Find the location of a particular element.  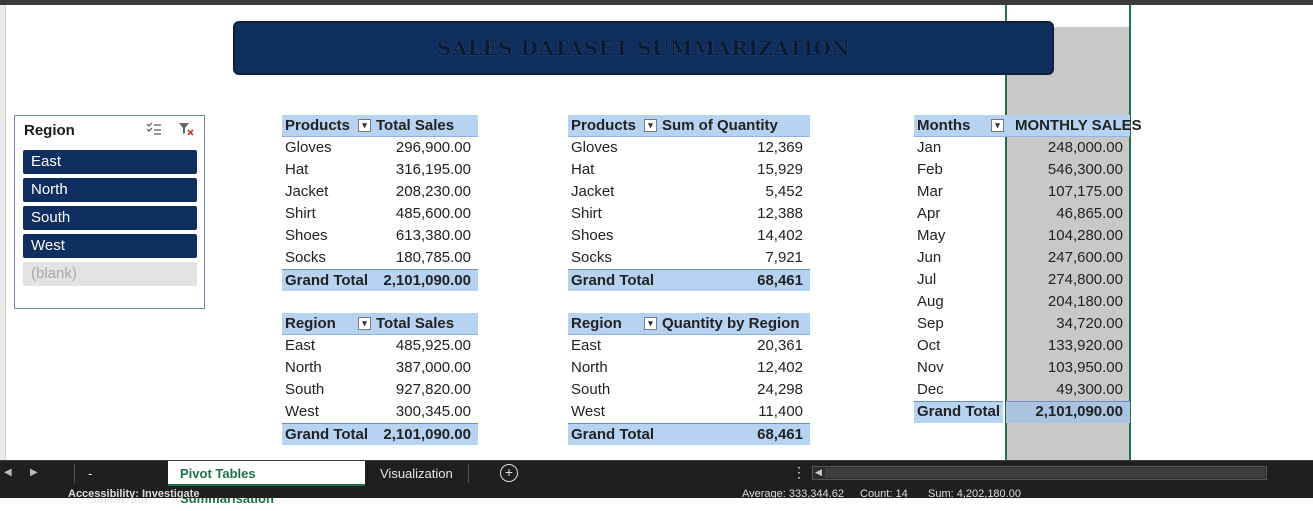

table-row: Gloves 296,900.00 is located at coordinates (380, 148).